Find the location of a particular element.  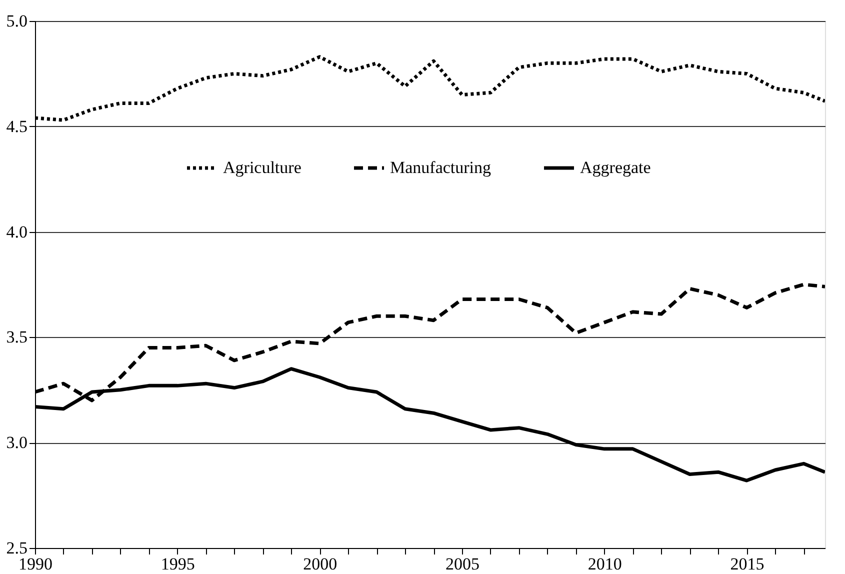

x-tick-label: 2015 is located at coordinates (747, 564).